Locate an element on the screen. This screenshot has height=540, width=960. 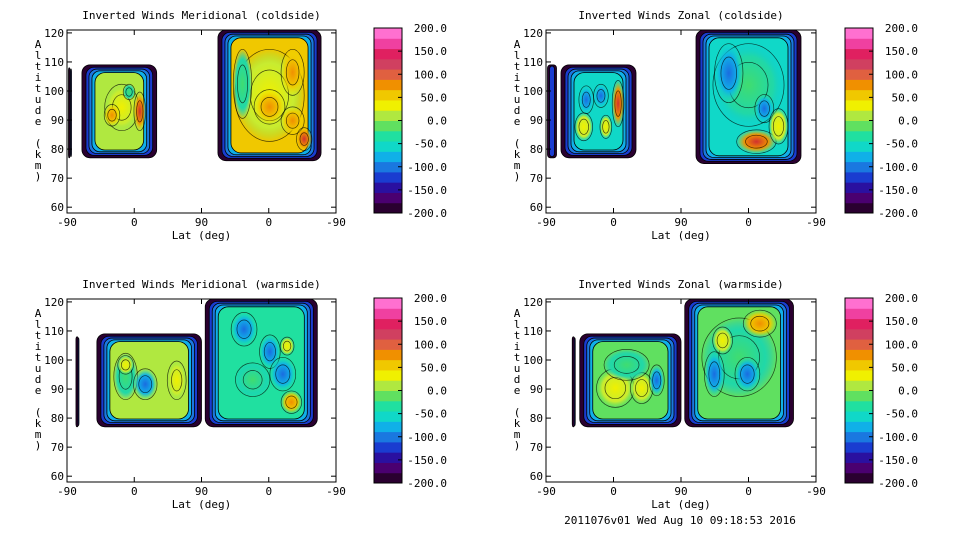
colorbar-tick-label: -200.0 is located at coordinates (427, 213).